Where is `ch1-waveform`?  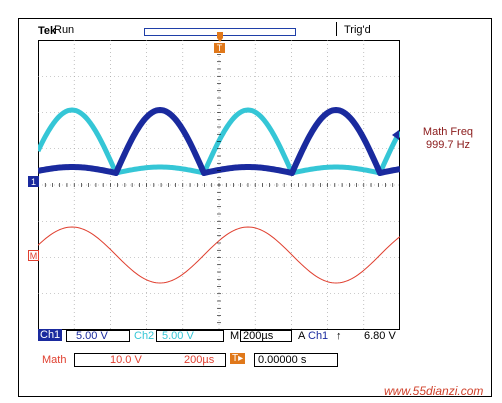
ch1-waveform is located at coordinates (219, 141).